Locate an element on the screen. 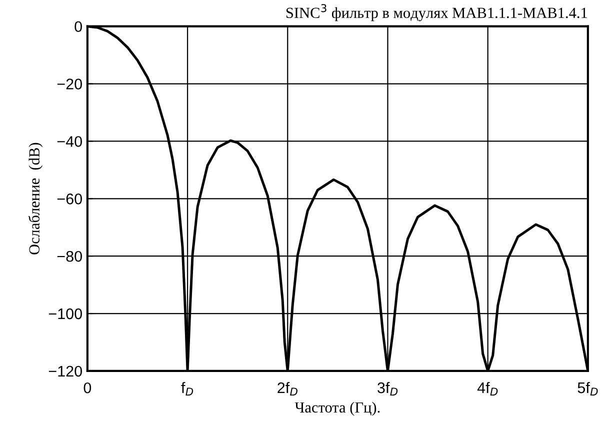  chart-title: SINC$^{3}$ фильтр в модулях MAB1.1.1-MAB1.4.1 is located at coordinates (436, 13).